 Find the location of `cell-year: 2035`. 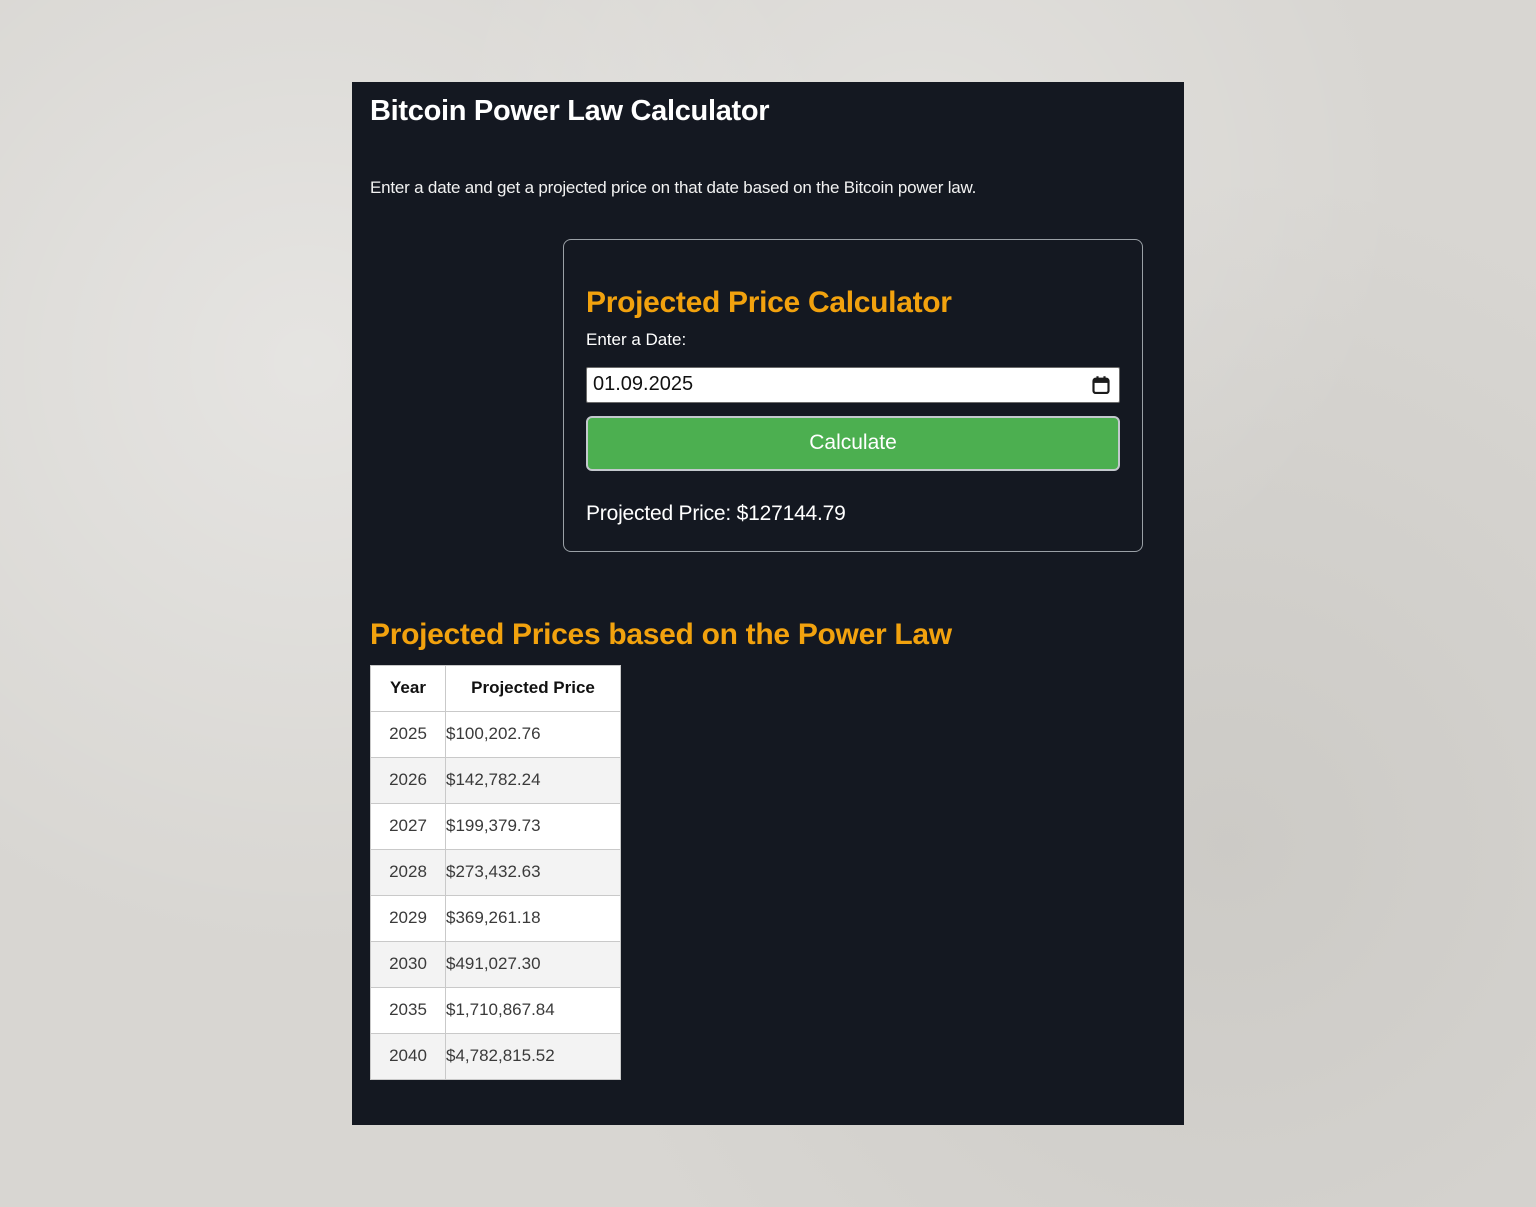

cell-year: 2035 is located at coordinates (408, 1010).